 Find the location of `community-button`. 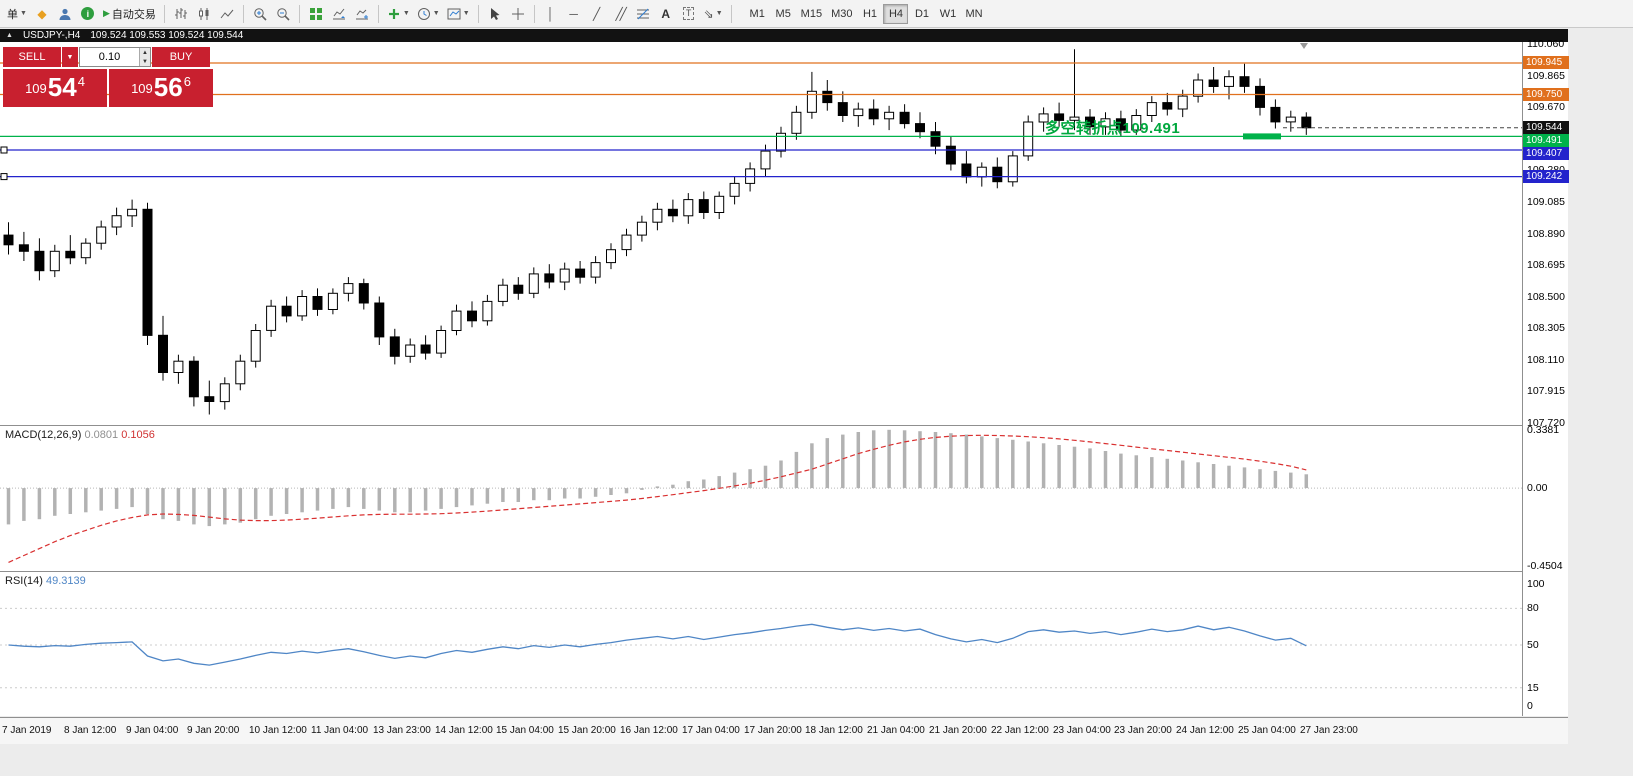

community-button is located at coordinates (65, 14).